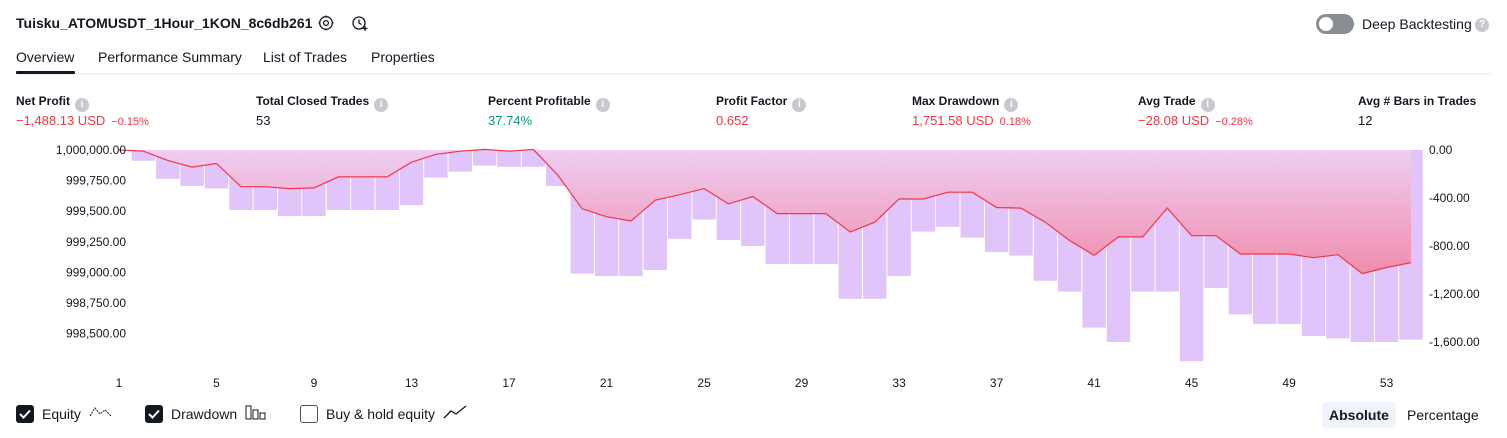  Describe the element at coordinates (164, 23) in the screenshot. I see `strategy-title: Tuisku_ATOMUSDT_1Hour_1KON_8c6db261` at that location.